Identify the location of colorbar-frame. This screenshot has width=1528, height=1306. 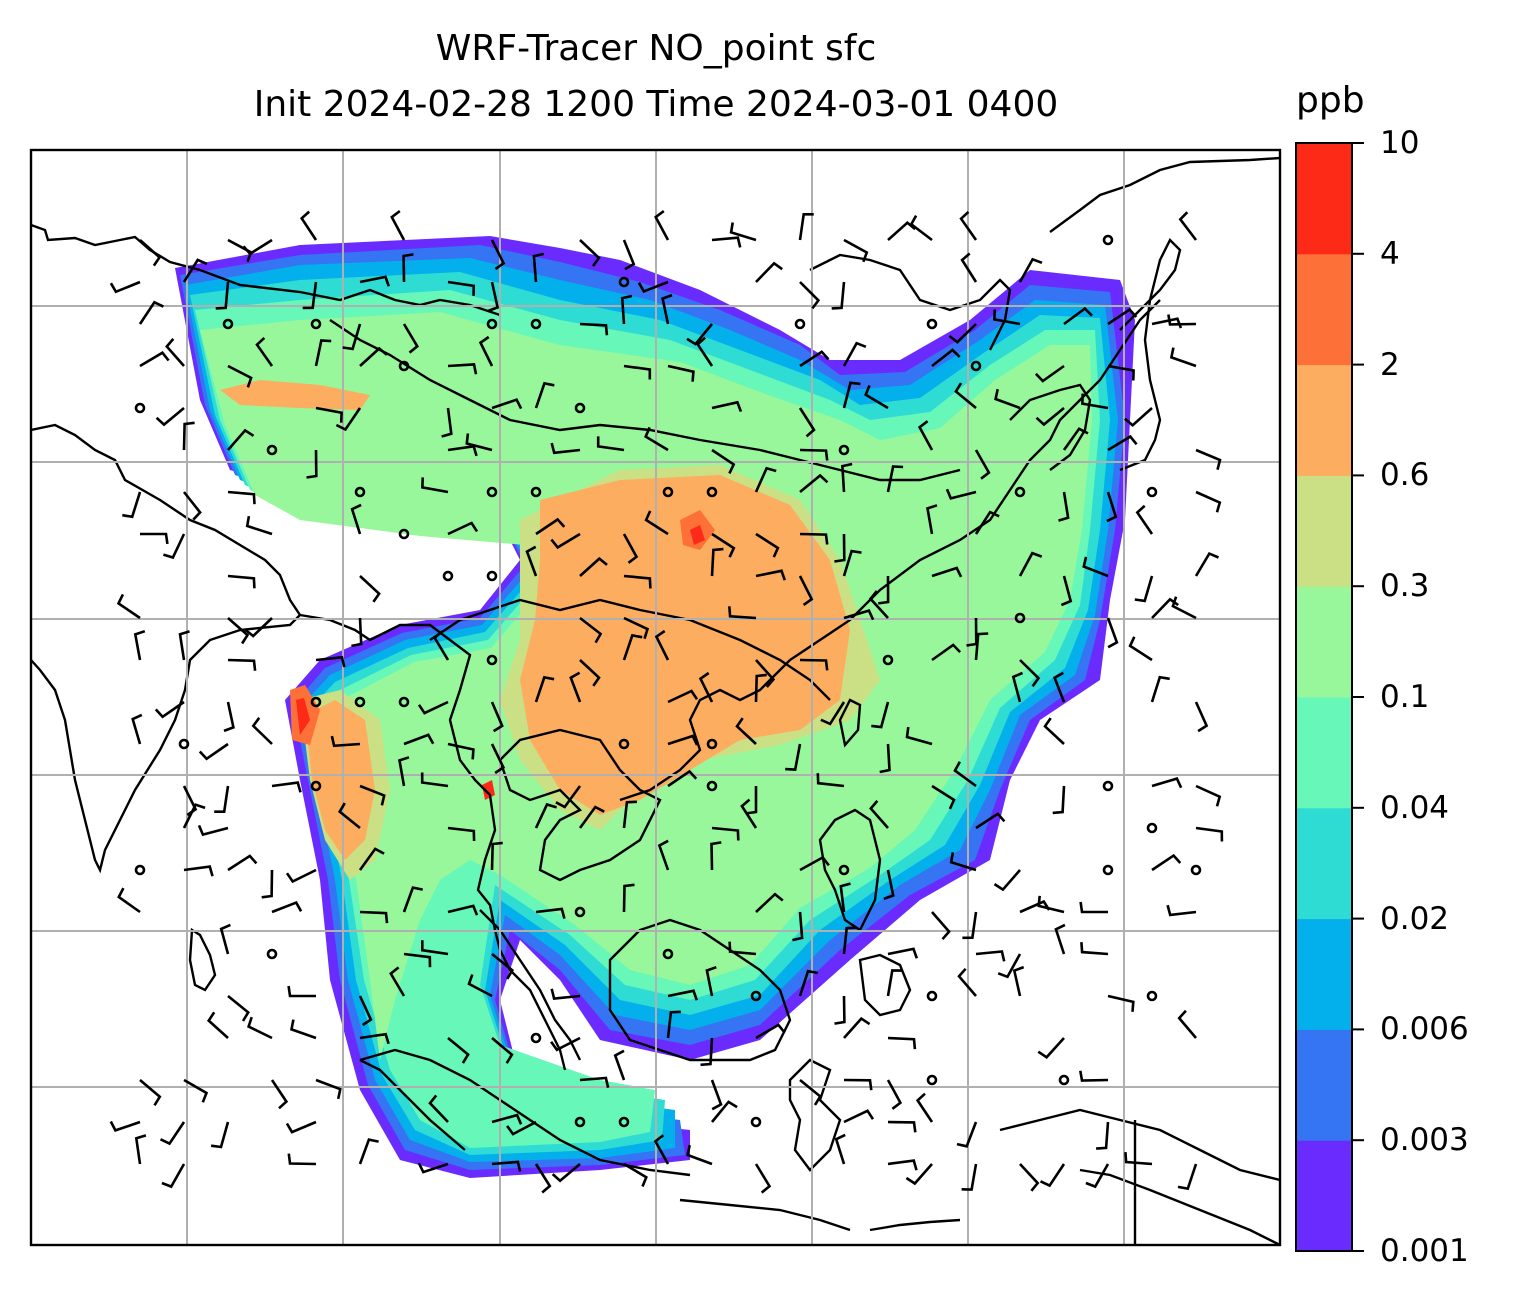
(1324, 697).